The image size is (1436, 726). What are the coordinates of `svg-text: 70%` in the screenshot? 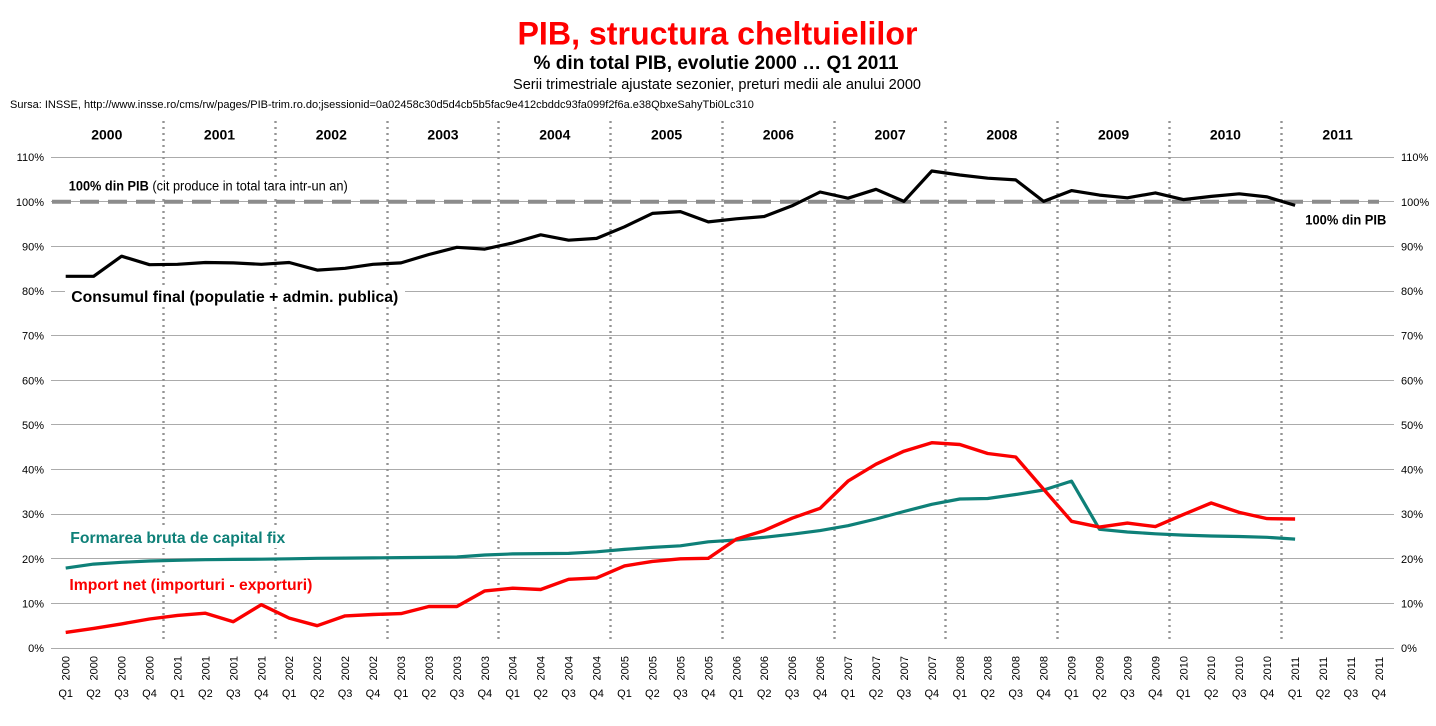 It's located at (1412, 337).